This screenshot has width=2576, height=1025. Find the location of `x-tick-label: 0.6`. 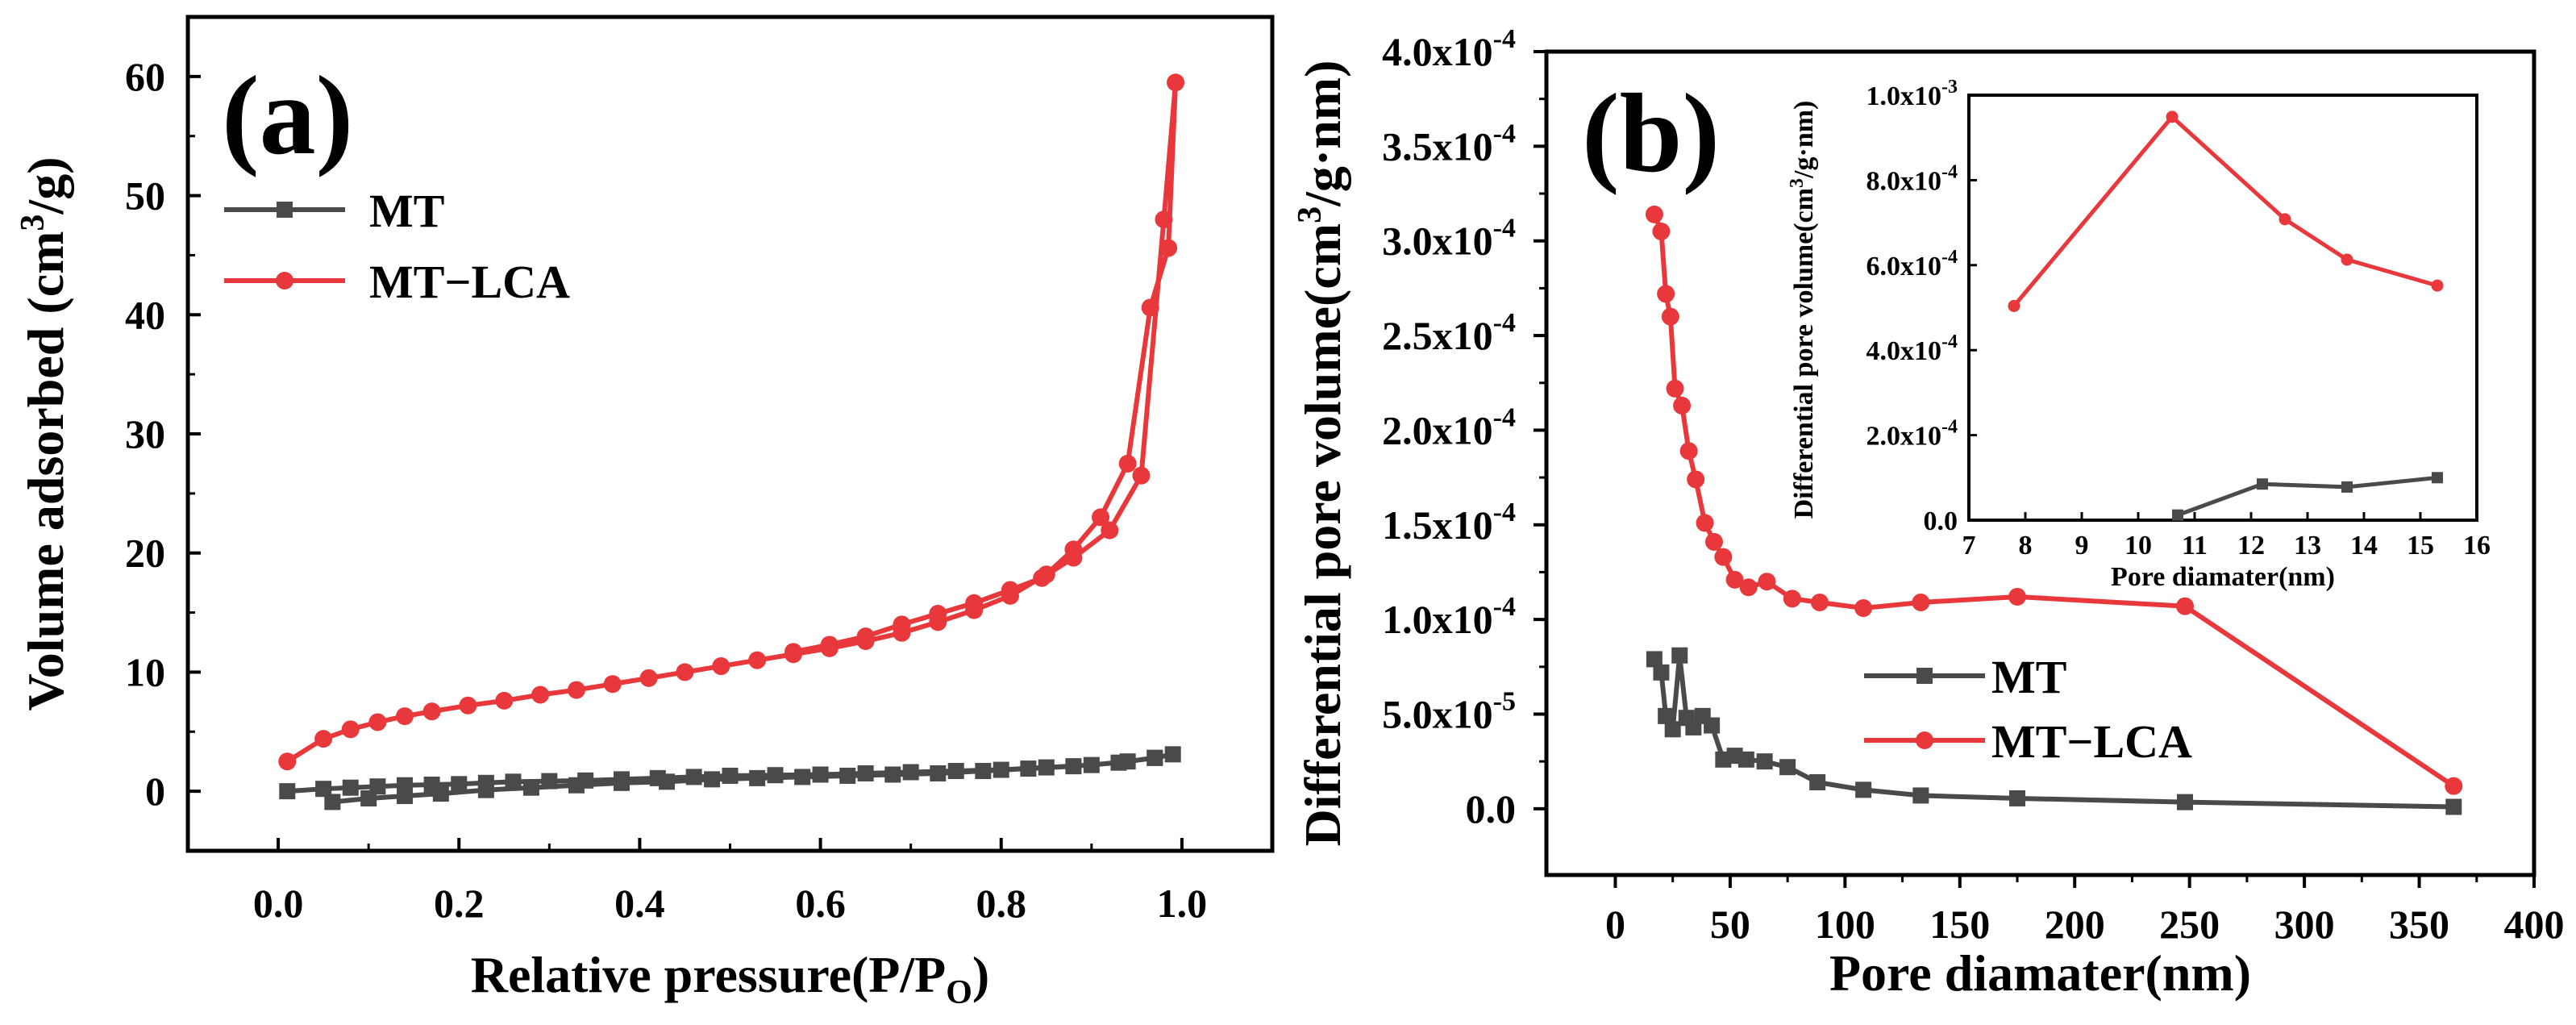

x-tick-label: 0.6 is located at coordinates (820, 903).